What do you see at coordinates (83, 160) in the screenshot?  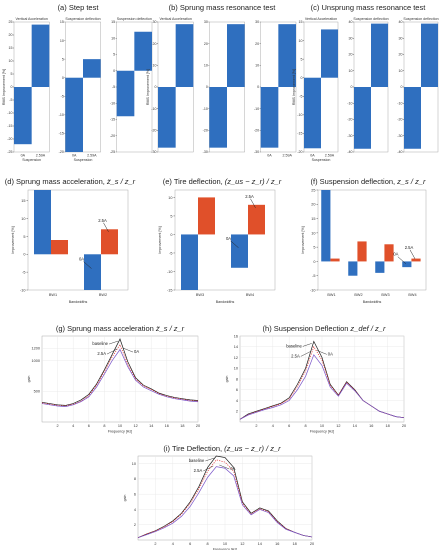 I see `x-axis-label: Suspension` at bounding box center [83, 160].